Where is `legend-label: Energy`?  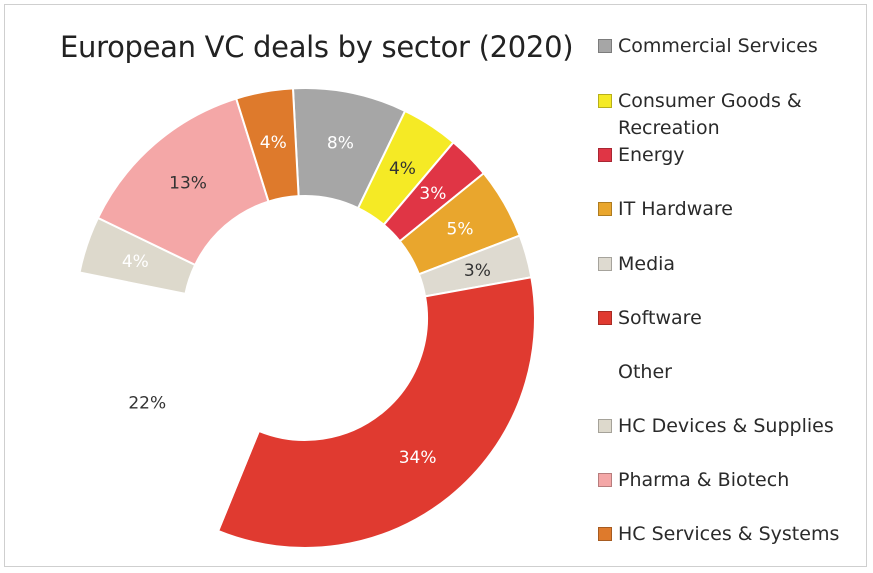
legend-label: Energy is located at coordinates (651, 155).